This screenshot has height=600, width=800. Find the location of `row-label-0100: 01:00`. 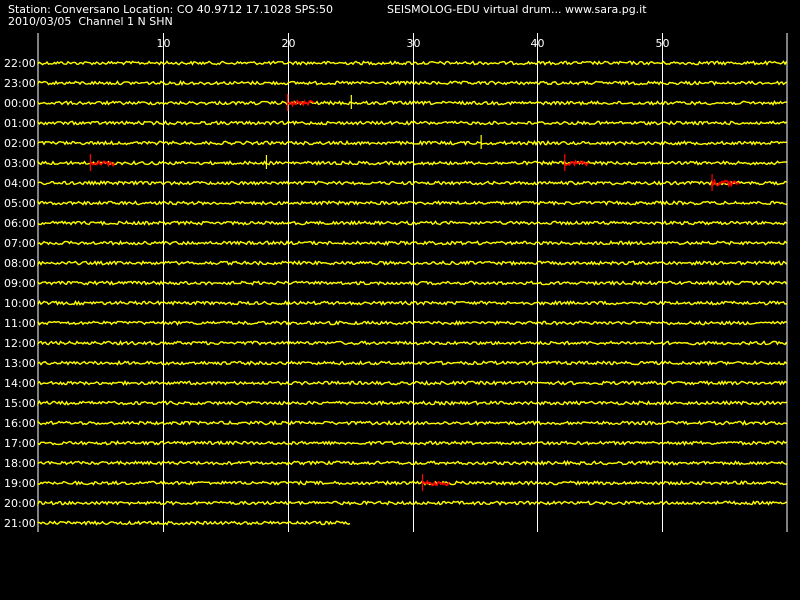

row-label-0100: 01:00 is located at coordinates (20, 123).